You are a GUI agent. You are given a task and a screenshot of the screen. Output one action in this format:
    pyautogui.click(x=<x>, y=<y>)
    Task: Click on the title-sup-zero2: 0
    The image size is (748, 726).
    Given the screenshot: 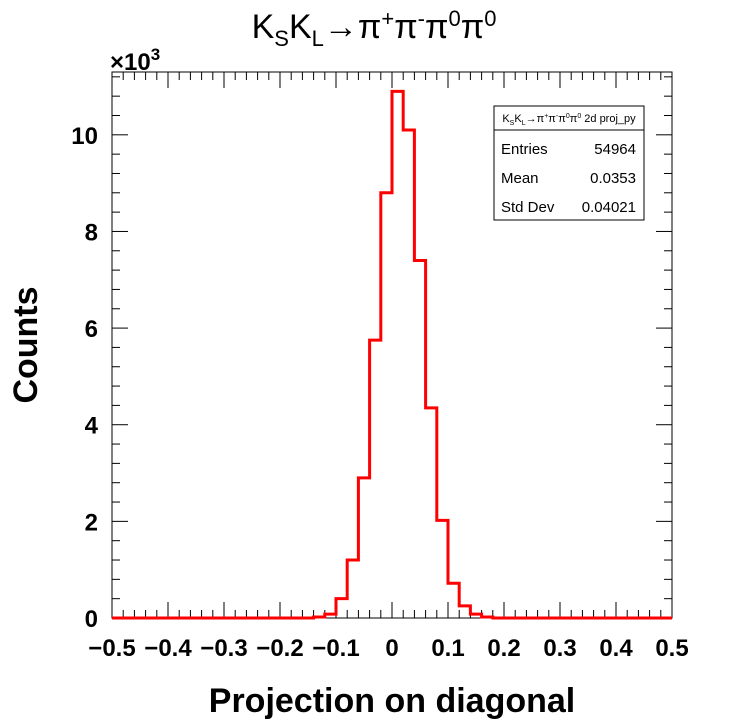 What is the action you would take?
    pyautogui.click(x=490, y=18)
    